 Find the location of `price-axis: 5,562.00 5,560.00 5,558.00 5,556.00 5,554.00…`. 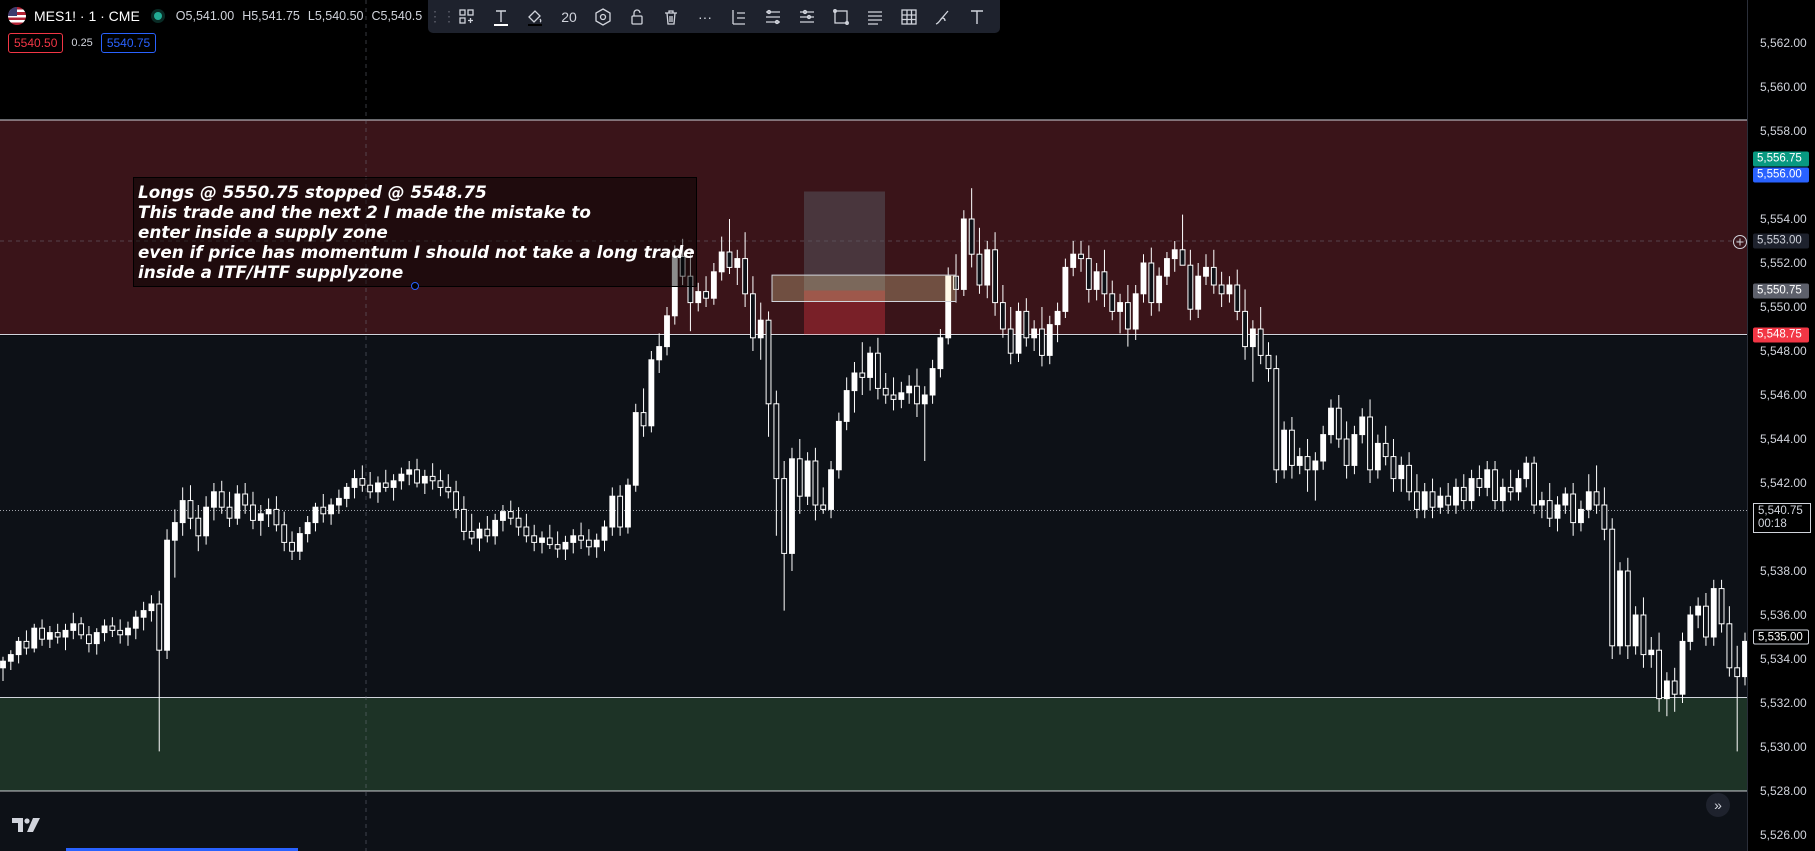

price-axis: 5,562.00 5,560.00 5,558.00 5,556.00 5,554.00… is located at coordinates (1781, 425).